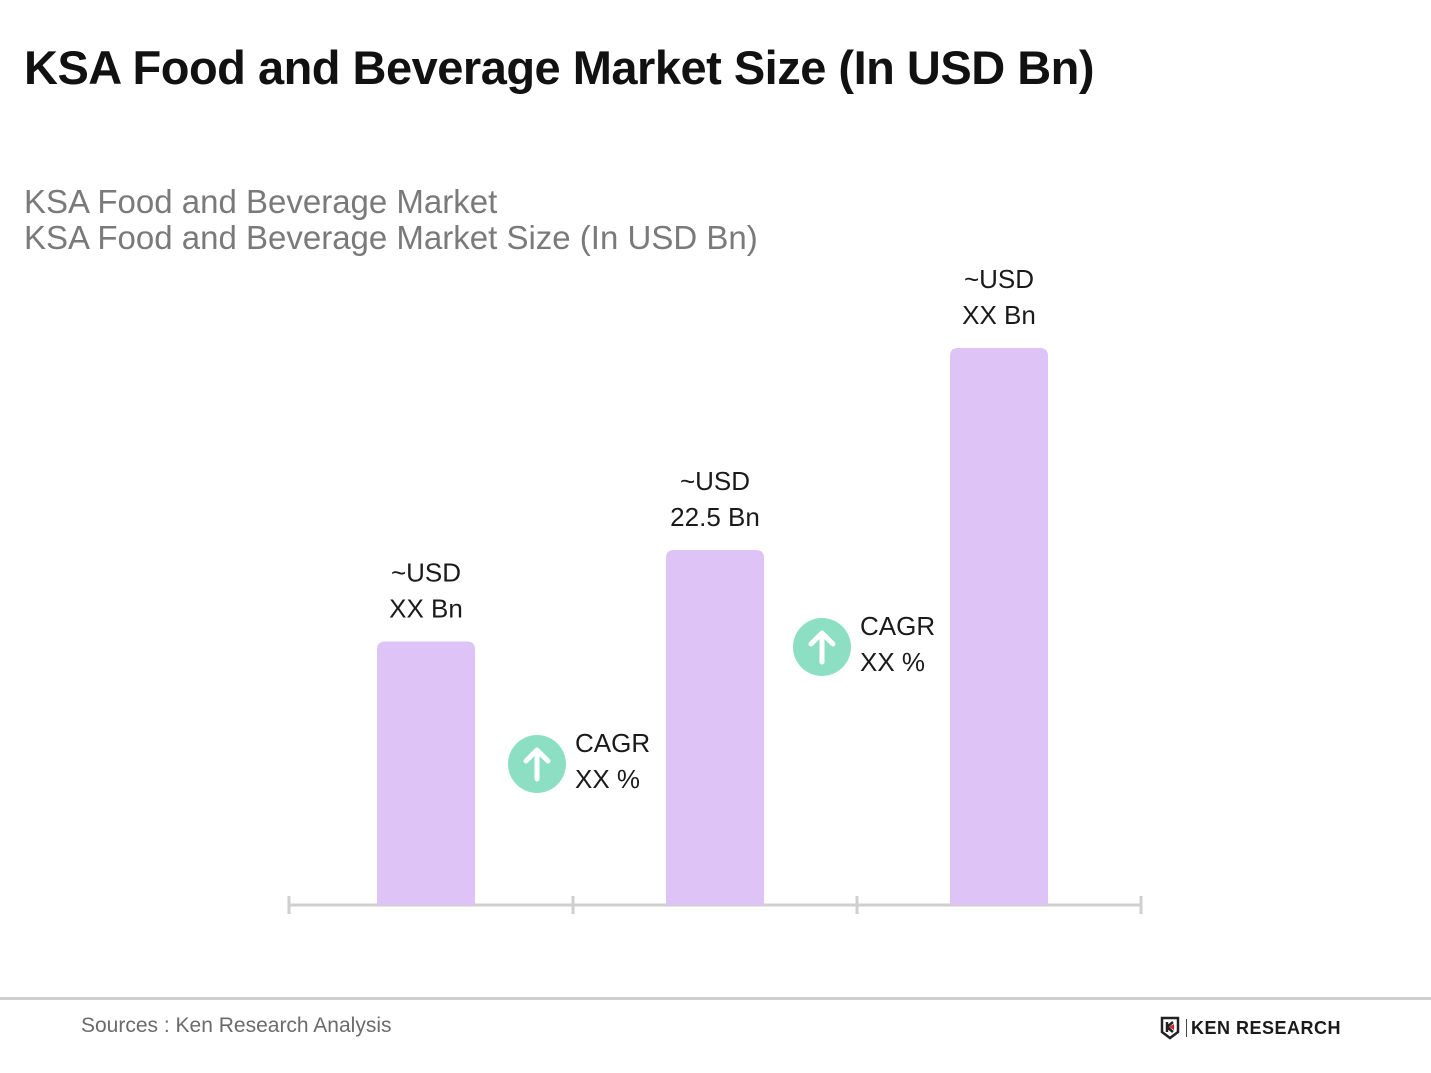  Describe the element at coordinates (1170, 1028) in the screenshot. I see `ken-research-logo-icon` at that location.